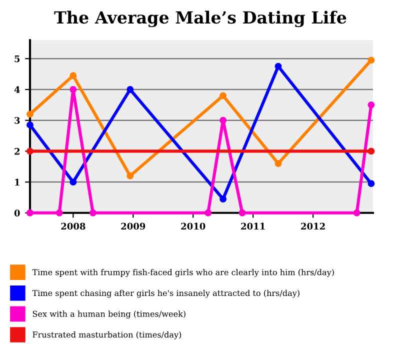  What do you see at coordinates (166, 294) in the screenshot?
I see `legend-label: Time spent chasing after girls he's insanely attracted to (hrs/day)` at bounding box center [166, 294].